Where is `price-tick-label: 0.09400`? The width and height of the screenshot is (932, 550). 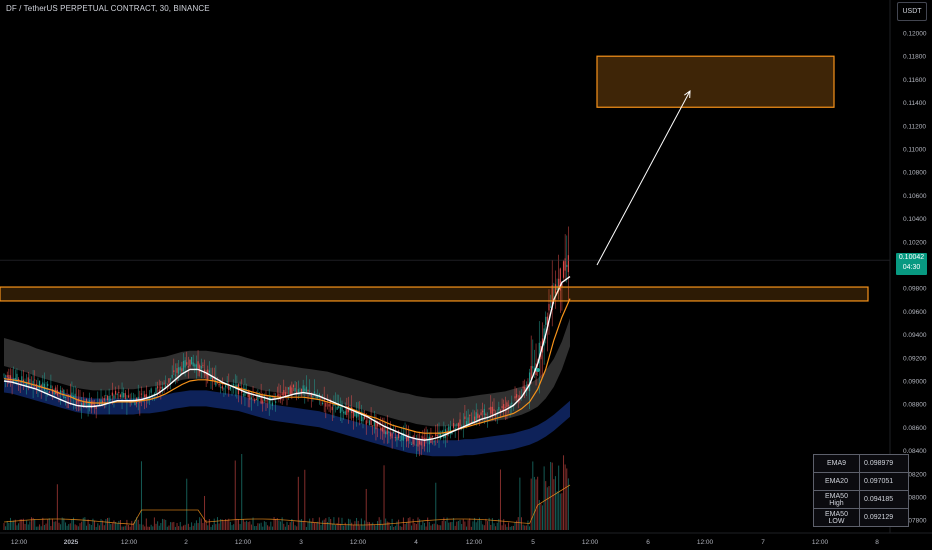
price-tick-label: 0.09400 is located at coordinates (915, 335).